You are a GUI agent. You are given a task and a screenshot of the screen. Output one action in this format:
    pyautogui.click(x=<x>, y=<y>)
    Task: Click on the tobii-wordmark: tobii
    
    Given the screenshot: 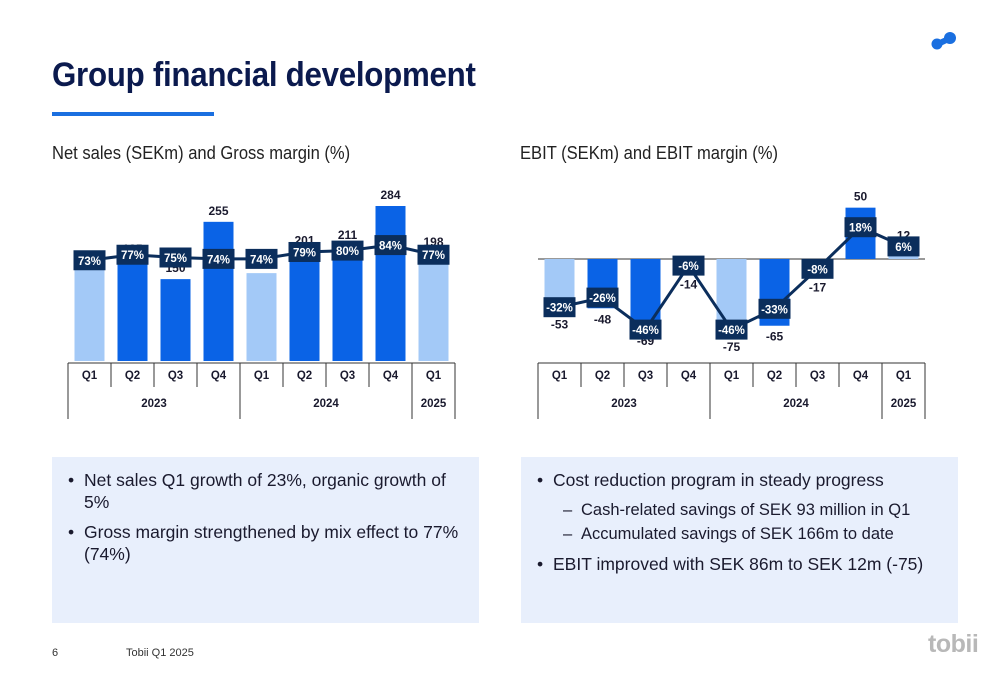 What is the action you would take?
    pyautogui.click(x=953, y=644)
    